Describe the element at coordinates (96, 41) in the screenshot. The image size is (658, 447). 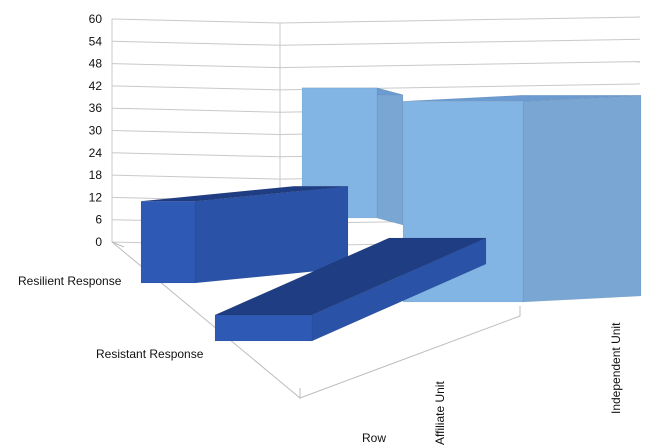
I see `y-tick-label: 54` at that location.